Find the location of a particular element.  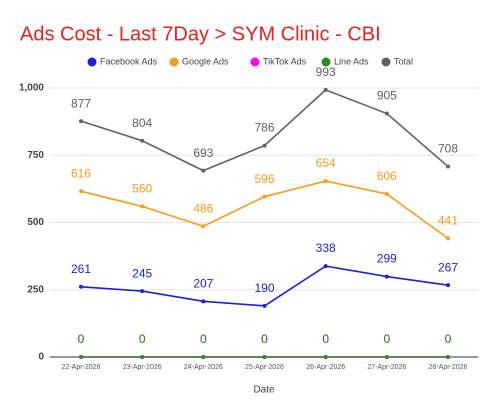

data-label: 245 is located at coordinates (142, 273).